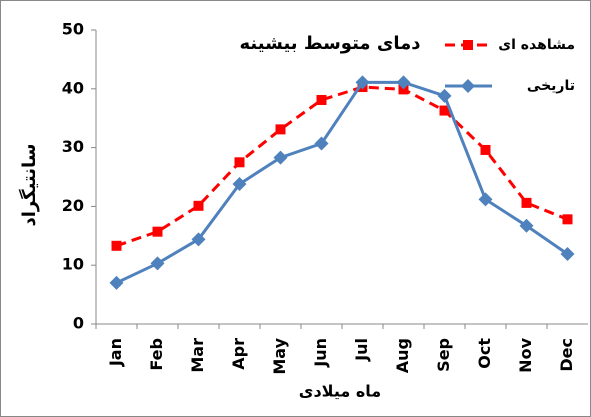 This screenshot has height=417, width=591. I want to click on chart-title: دمای متوسط بیشینه, so click(330, 43).